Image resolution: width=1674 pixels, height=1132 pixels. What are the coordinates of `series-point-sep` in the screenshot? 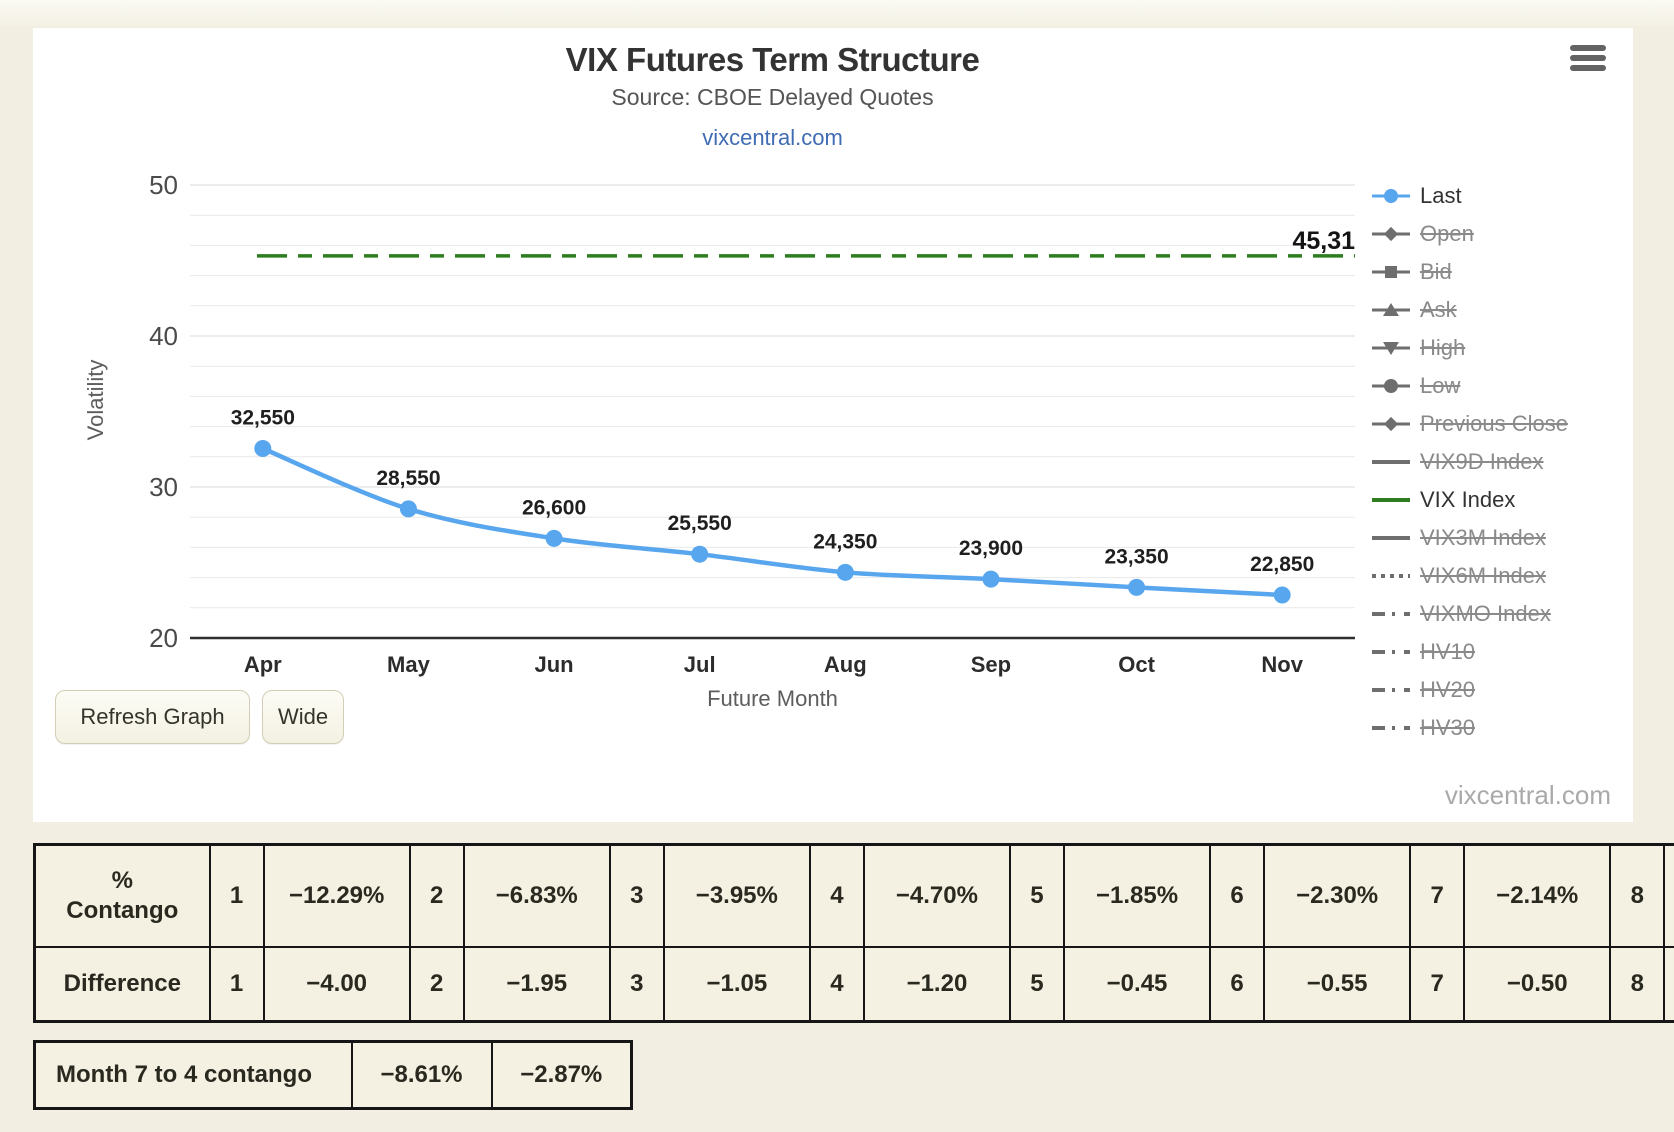 It's located at (991, 579).